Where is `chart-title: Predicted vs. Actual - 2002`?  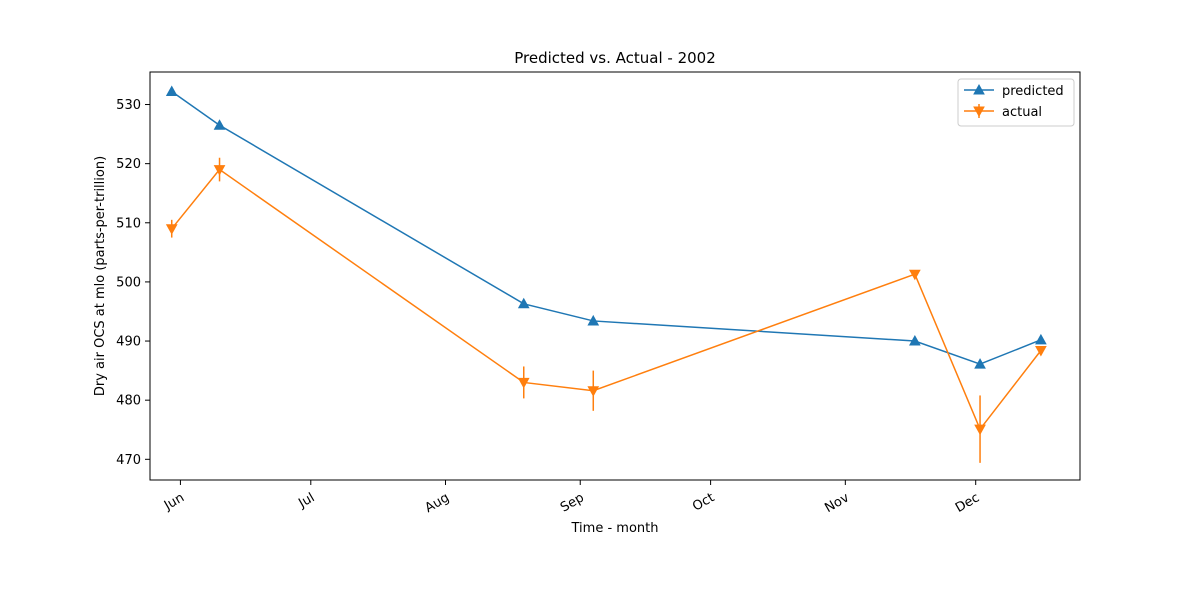
chart-title: Predicted vs. Actual - 2002 is located at coordinates (615, 58).